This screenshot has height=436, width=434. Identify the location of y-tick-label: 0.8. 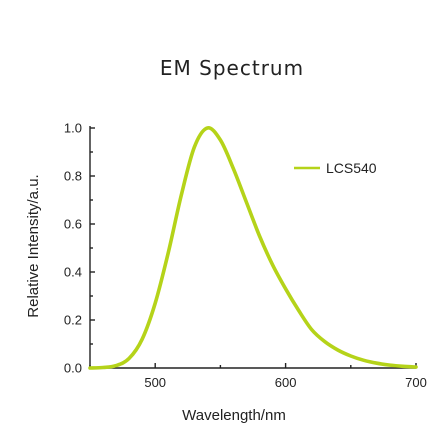
(73, 176).